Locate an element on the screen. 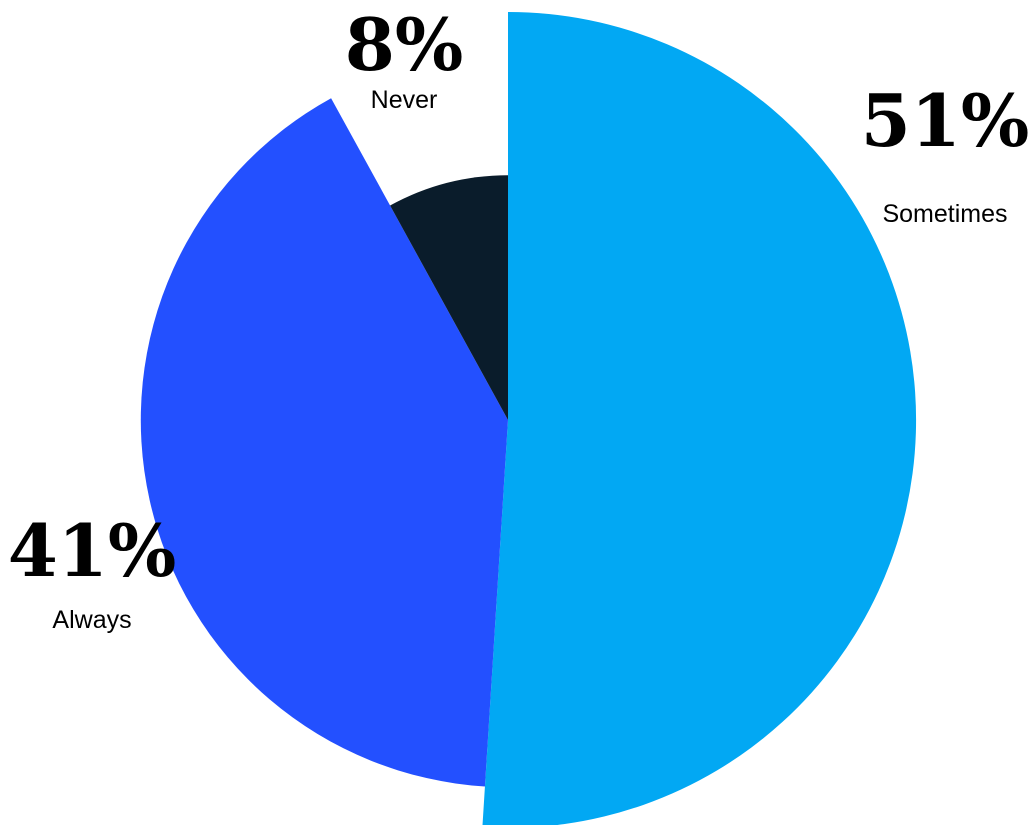  pie-slice-never is located at coordinates (449, 297).